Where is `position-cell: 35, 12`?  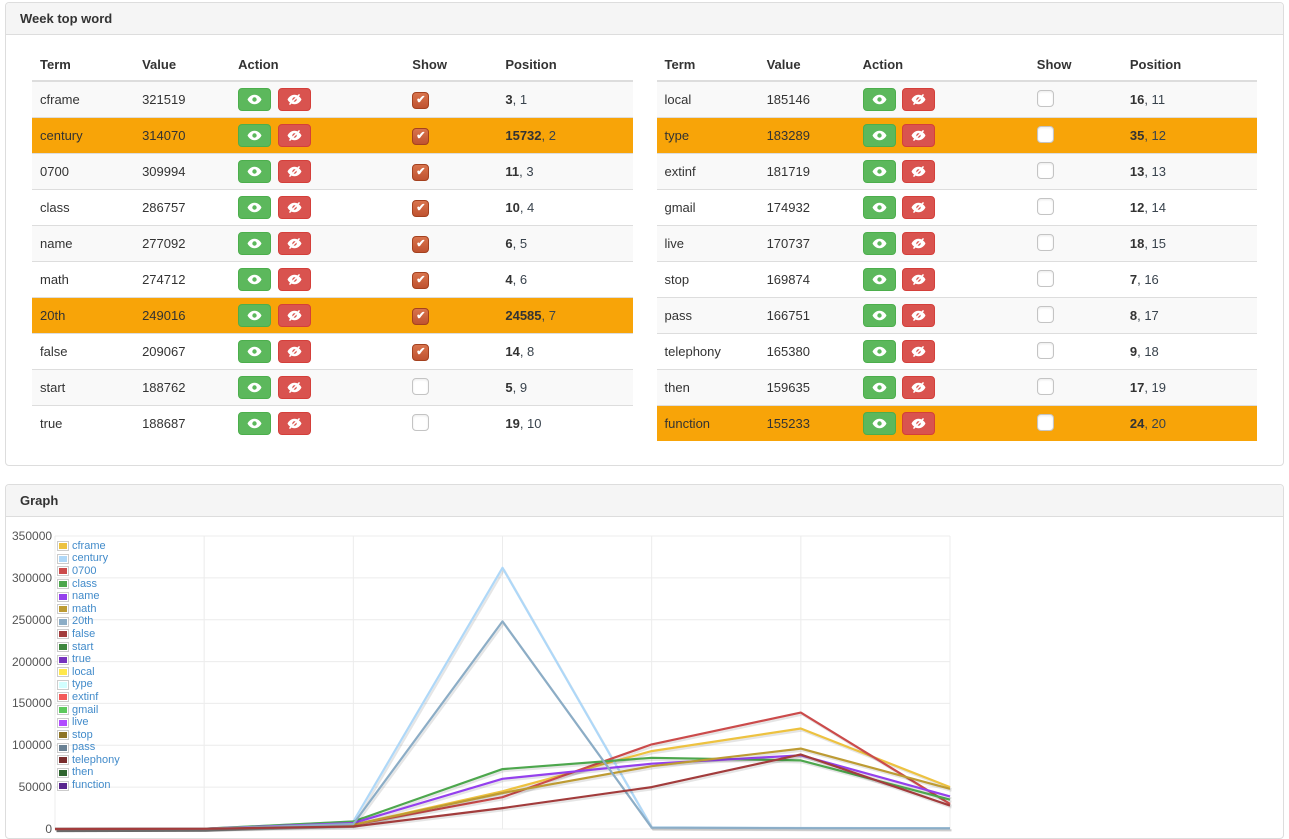
position-cell: 35, 12 is located at coordinates (1189, 135).